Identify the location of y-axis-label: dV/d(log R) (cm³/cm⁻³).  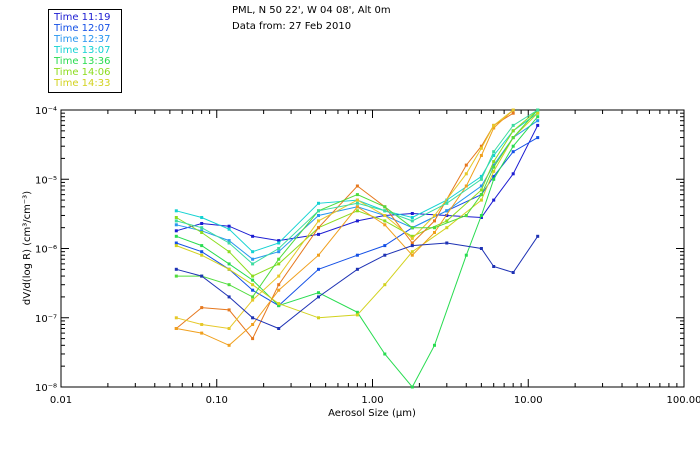
(27, 248).